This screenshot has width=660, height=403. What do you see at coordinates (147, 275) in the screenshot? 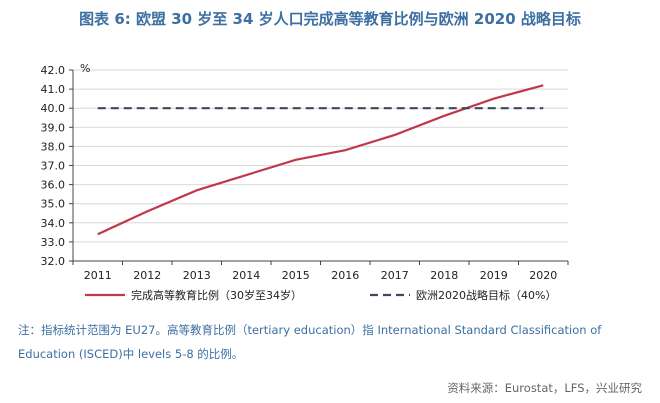
I see `x-tick-label: 2012` at bounding box center [147, 275].